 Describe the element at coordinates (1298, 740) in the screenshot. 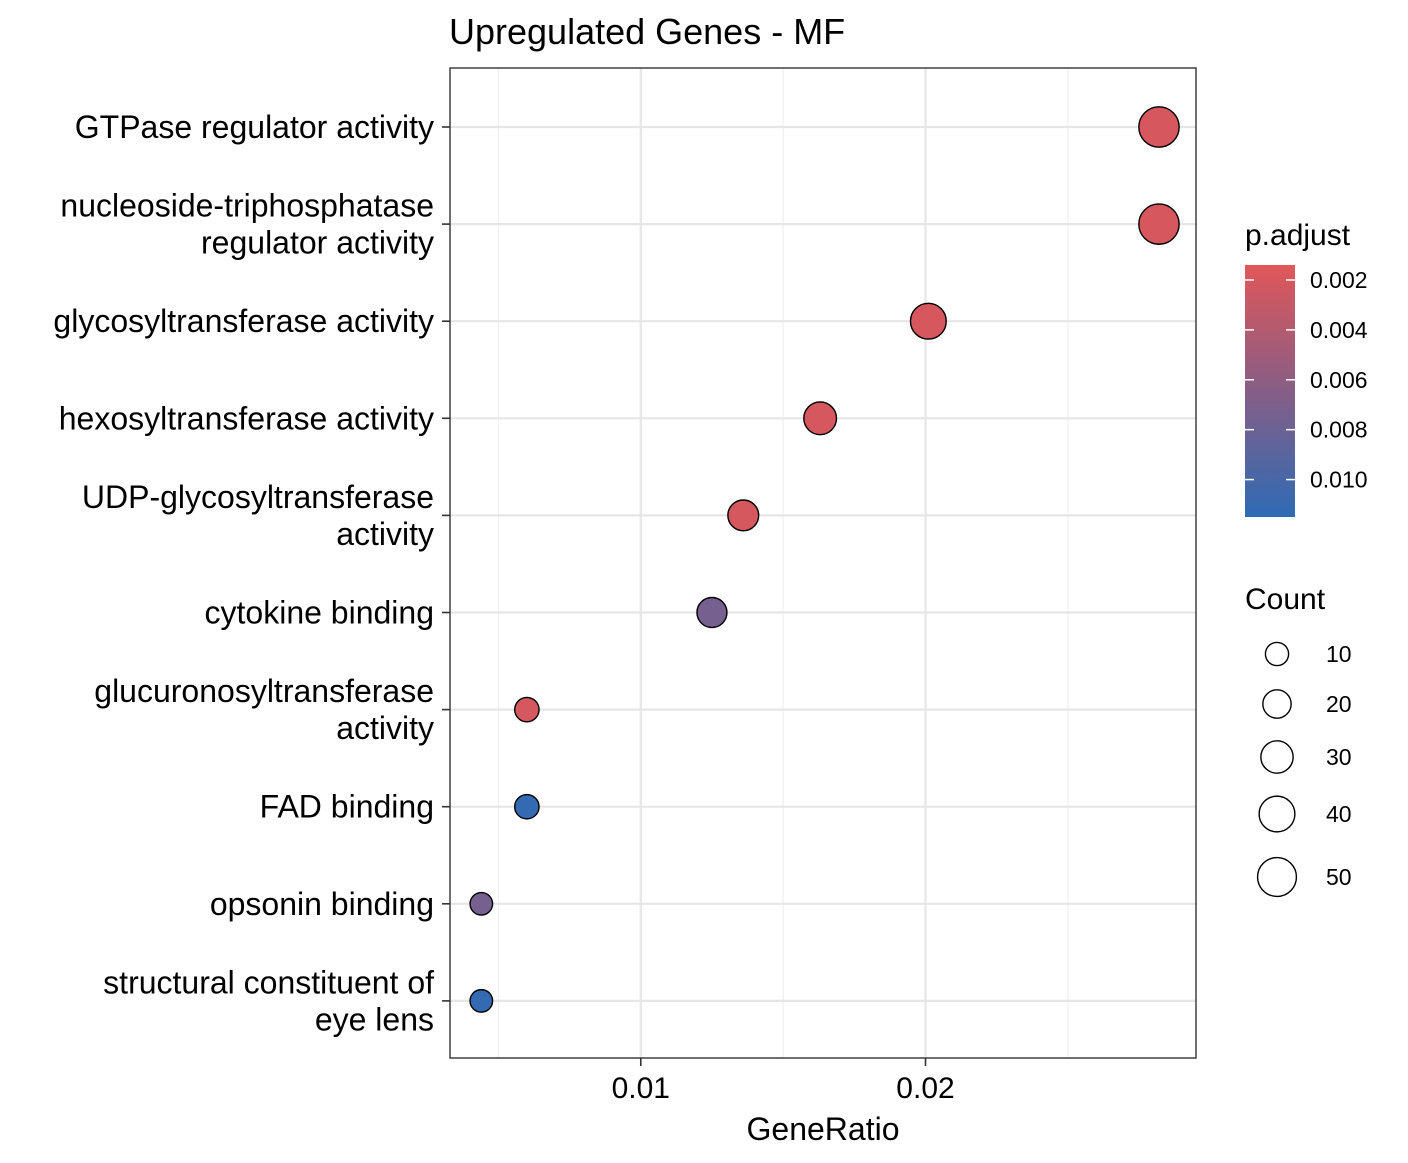

I see `count-legend: Count 10 20 30 40 50` at that location.